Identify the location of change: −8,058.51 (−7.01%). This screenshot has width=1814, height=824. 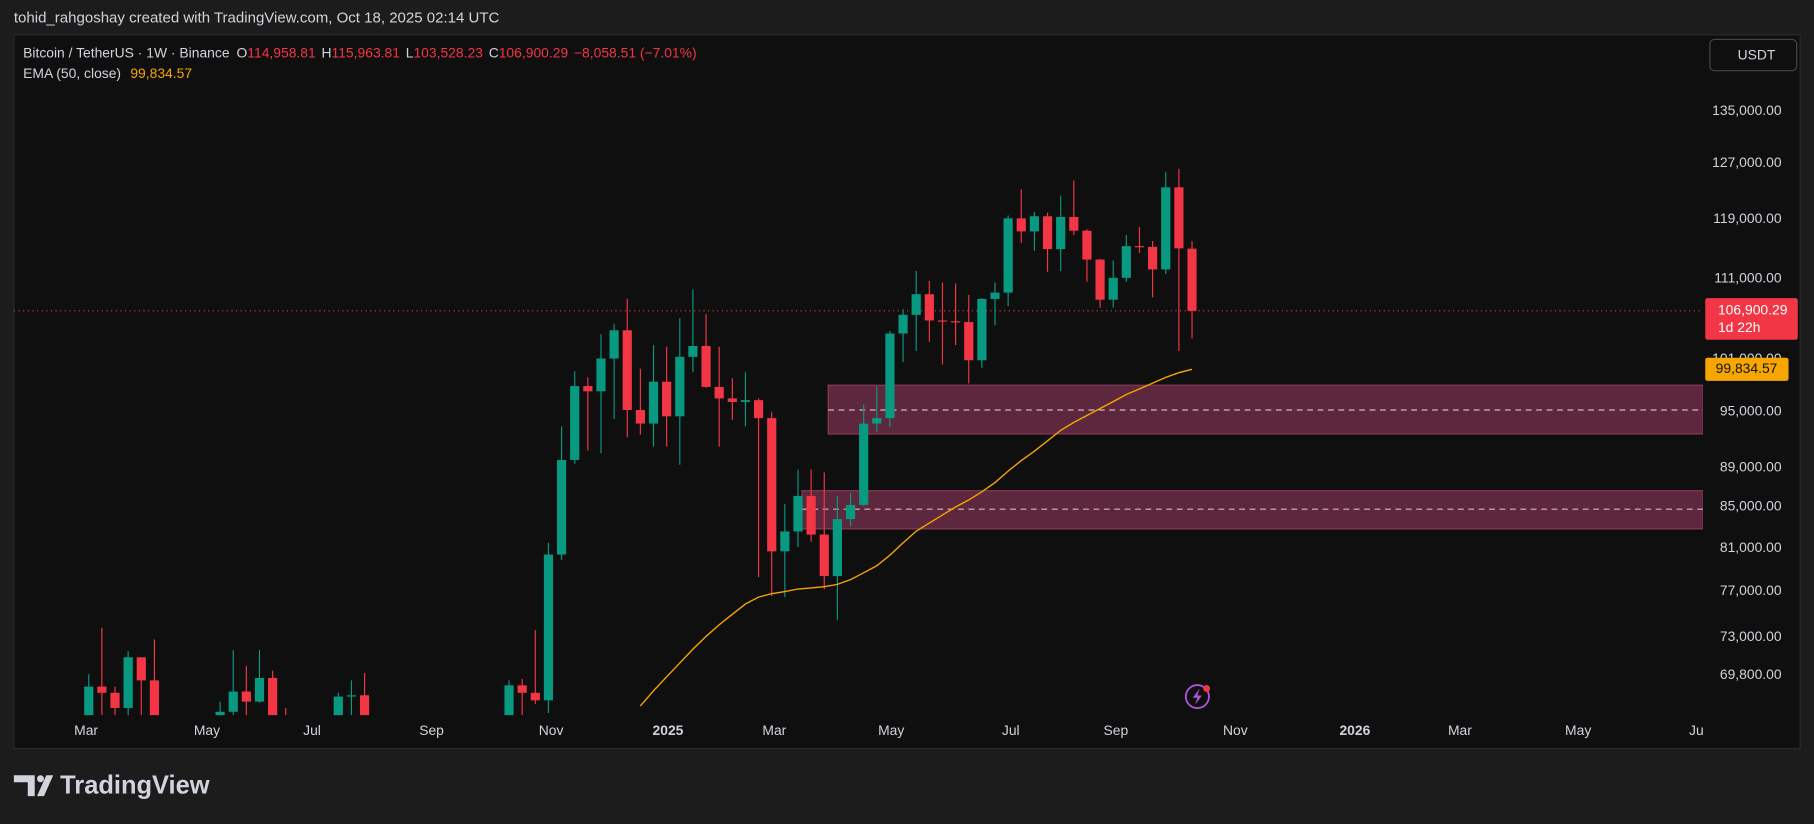
(635, 52).